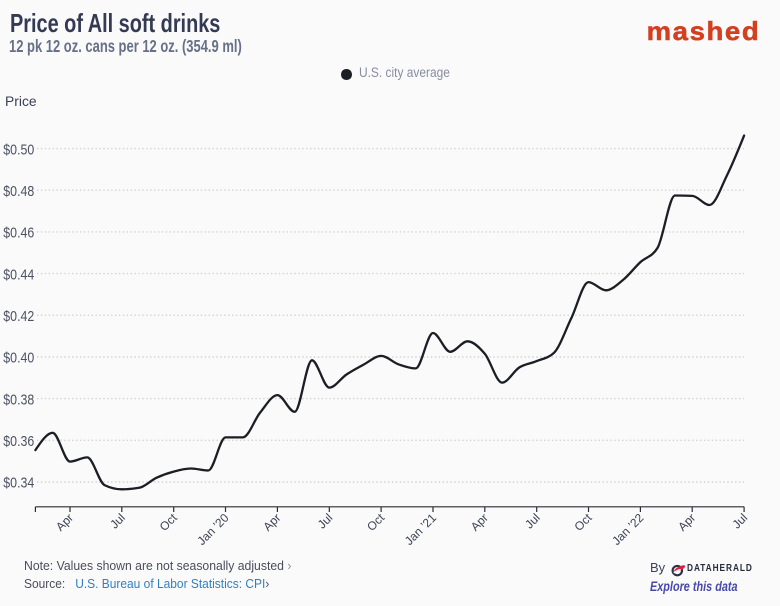 This screenshot has height=606, width=780. I want to click on svg-text: $0.48, so click(18, 191).